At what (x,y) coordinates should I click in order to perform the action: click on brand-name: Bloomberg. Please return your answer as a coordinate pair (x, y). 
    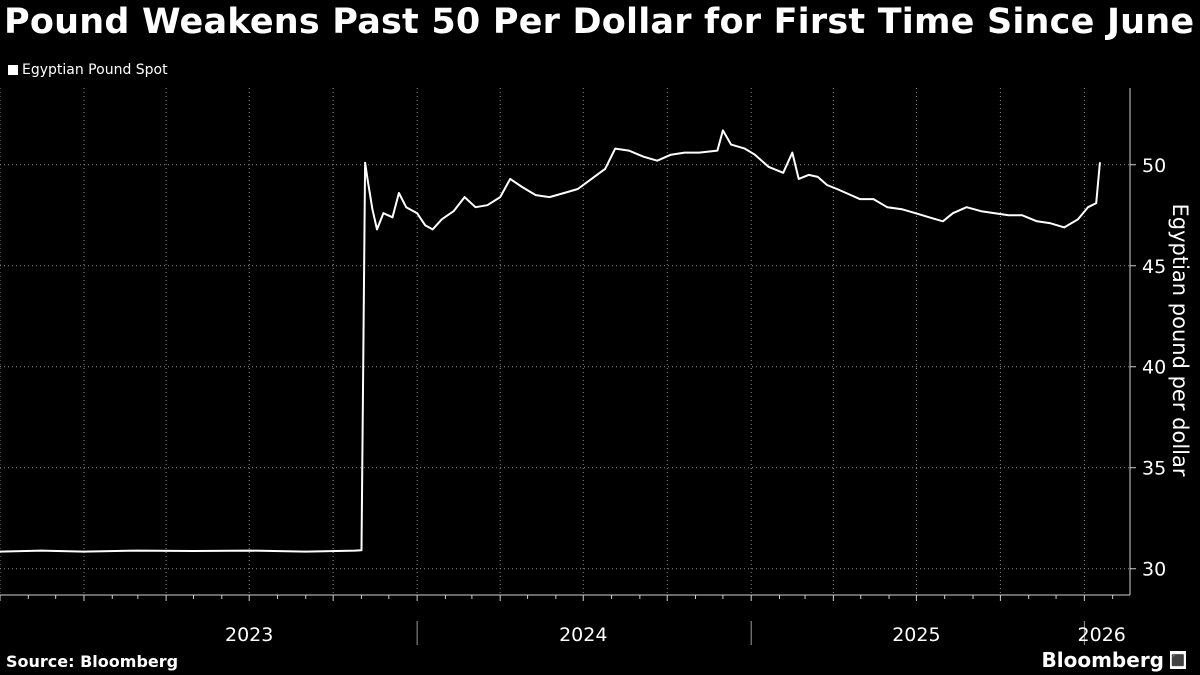
    Looking at the image, I should click on (1102, 660).